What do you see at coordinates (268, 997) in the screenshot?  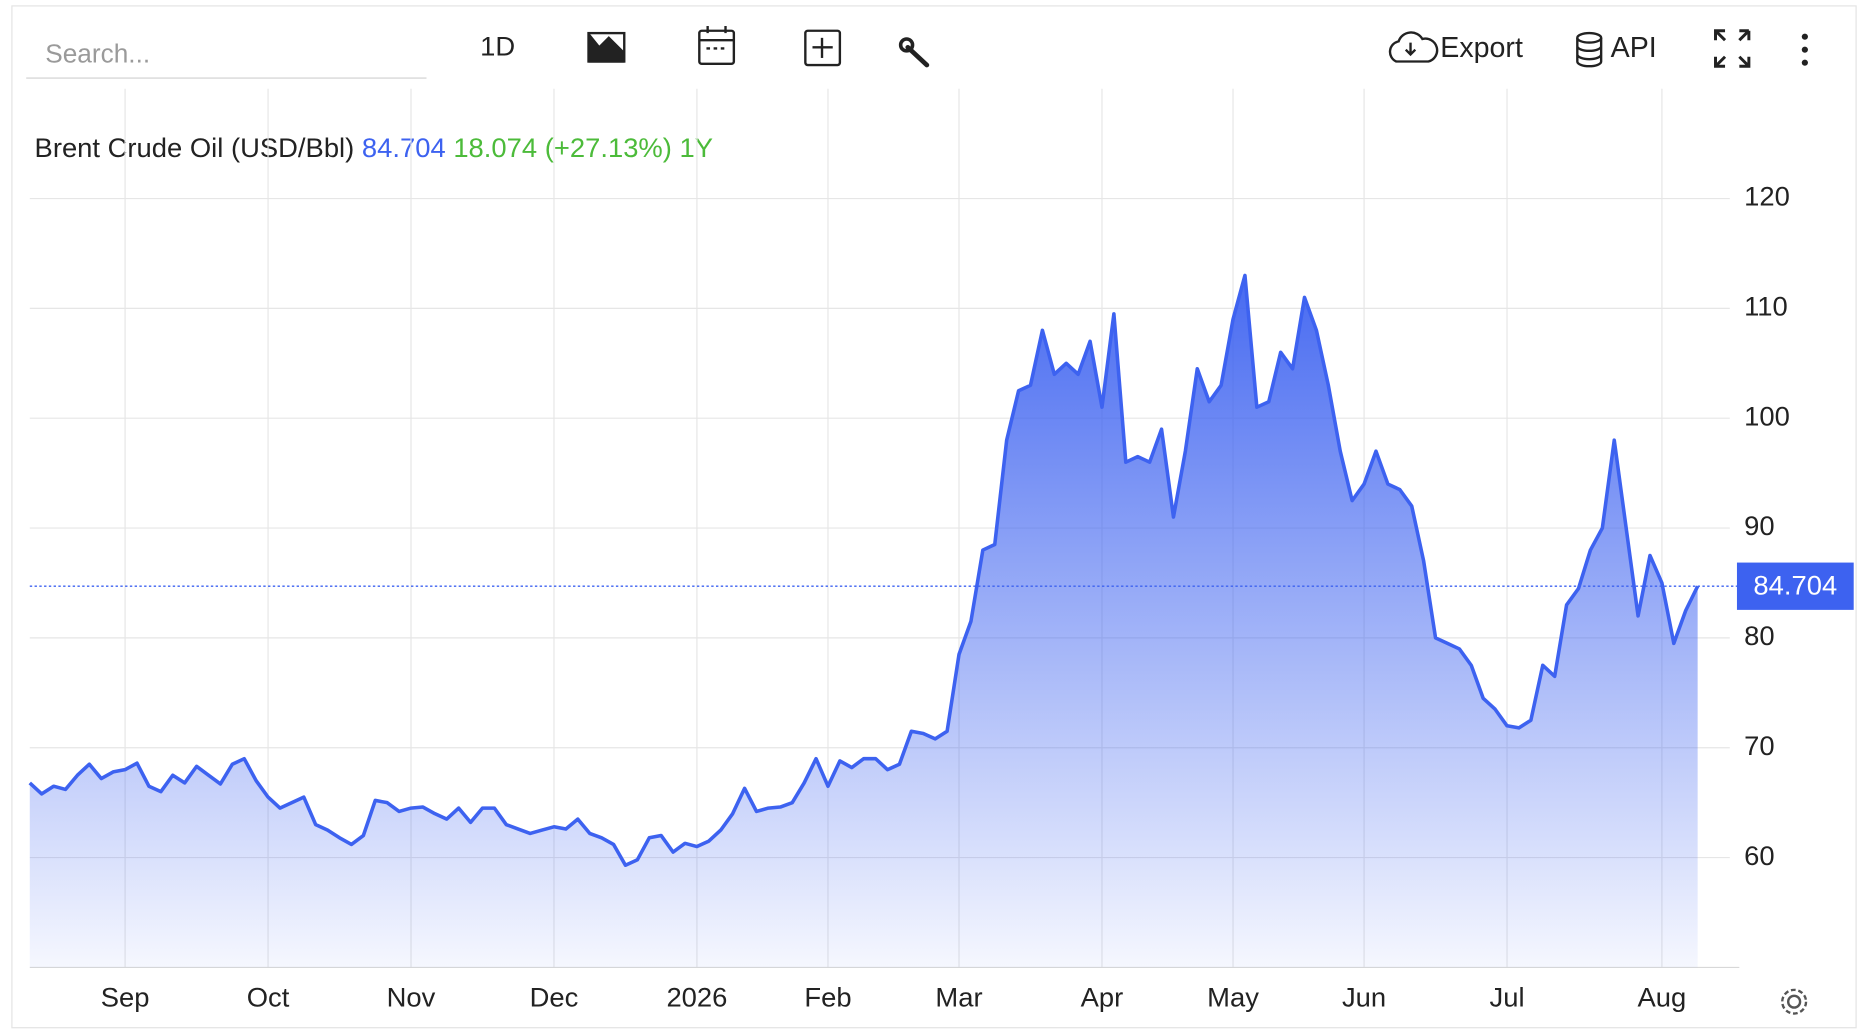 I see `x-tick-label: Oct` at bounding box center [268, 997].